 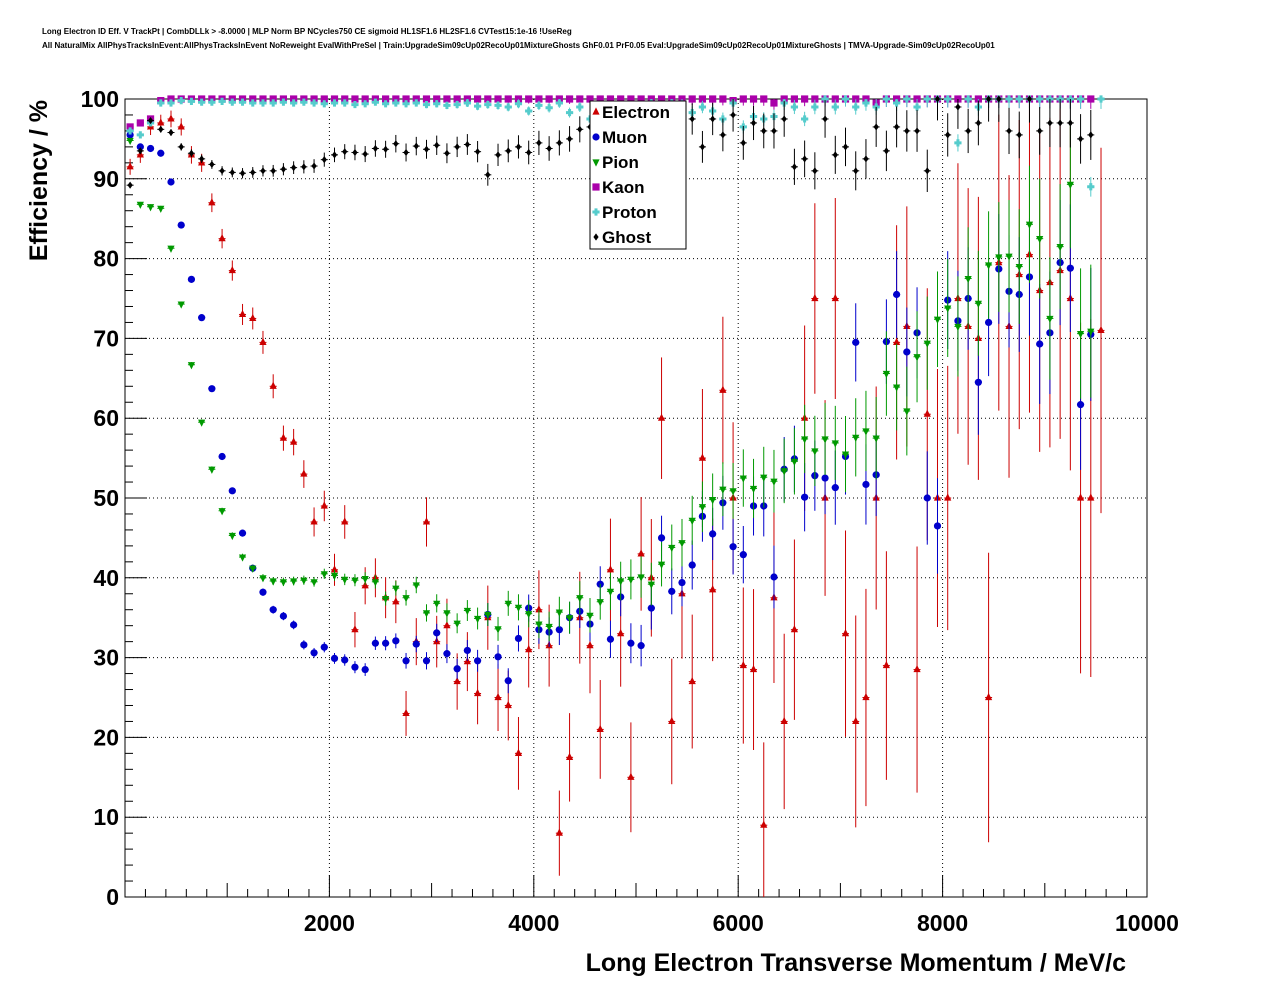 What do you see at coordinates (106, 737) in the screenshot?
I see `y-tick-label: 20` at bounding box center [106, 737].